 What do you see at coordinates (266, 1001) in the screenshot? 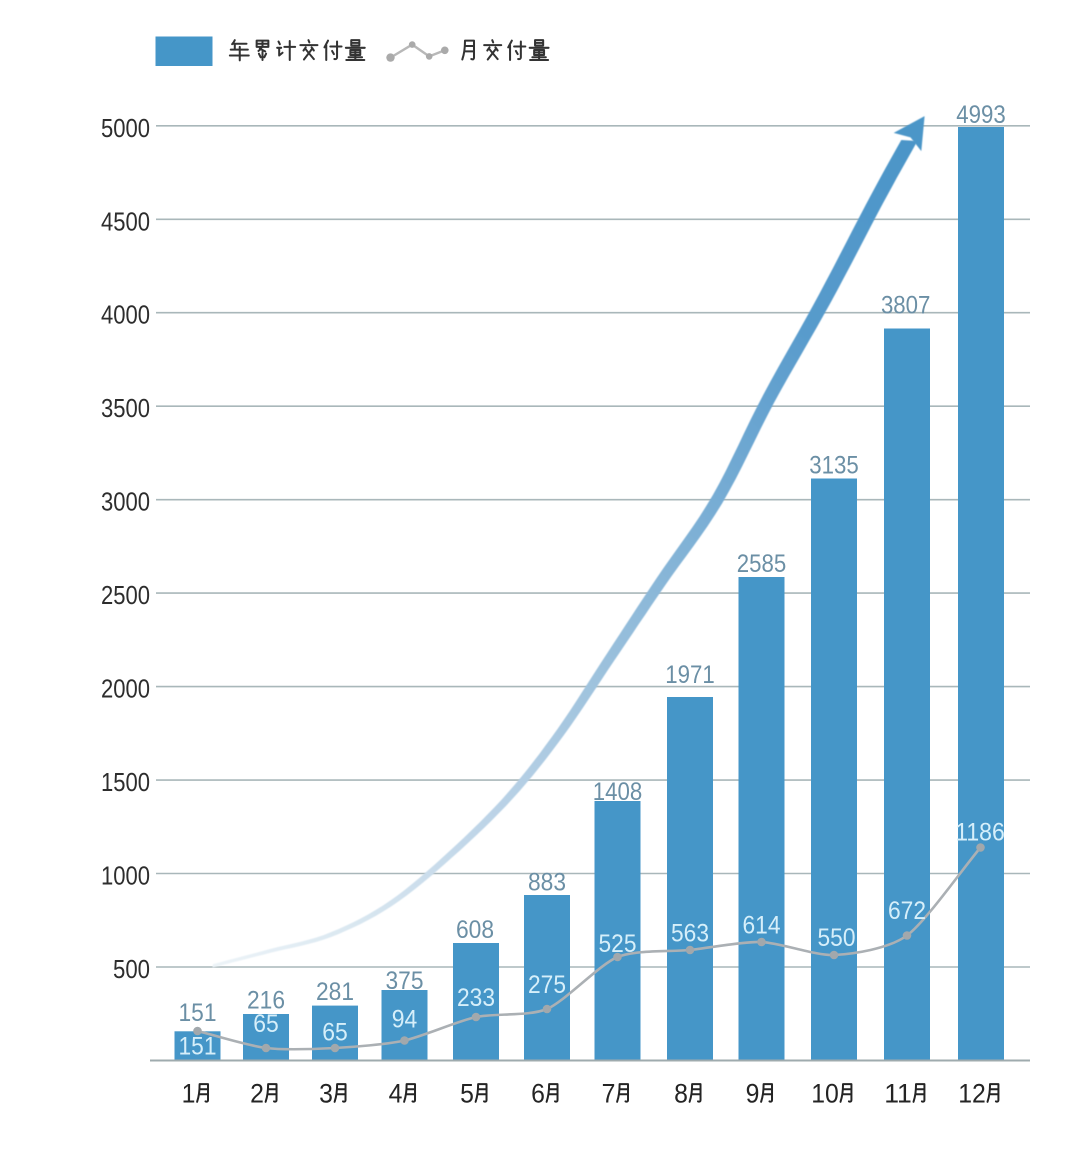
I see `svg-text: 216` at bounding box center [266, 1001].